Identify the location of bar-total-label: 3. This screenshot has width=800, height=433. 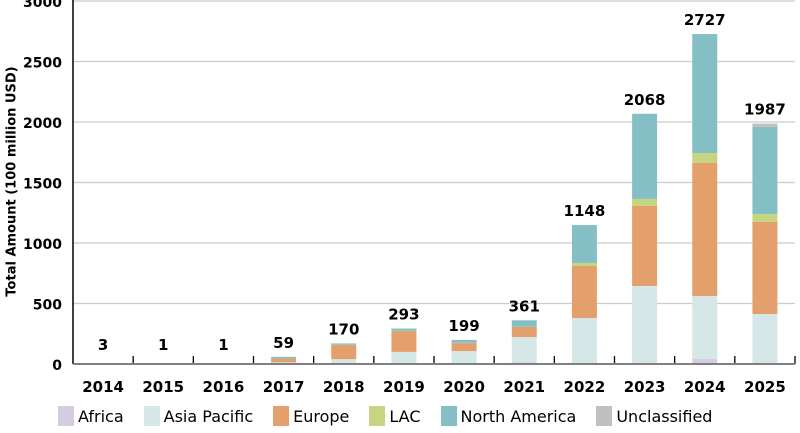
(103, 345).